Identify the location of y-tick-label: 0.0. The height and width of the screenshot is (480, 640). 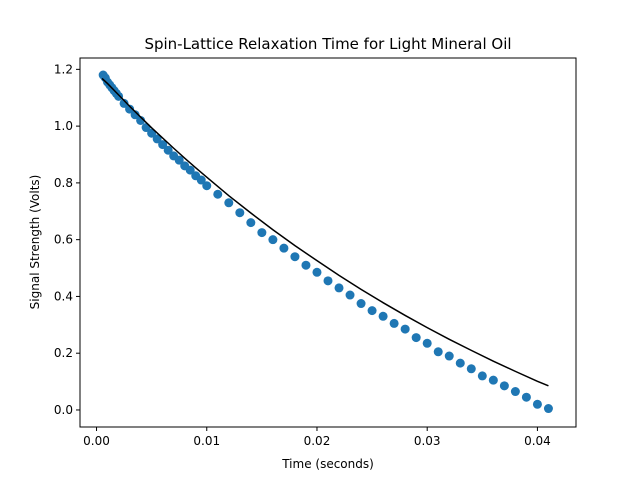
(63, 410).